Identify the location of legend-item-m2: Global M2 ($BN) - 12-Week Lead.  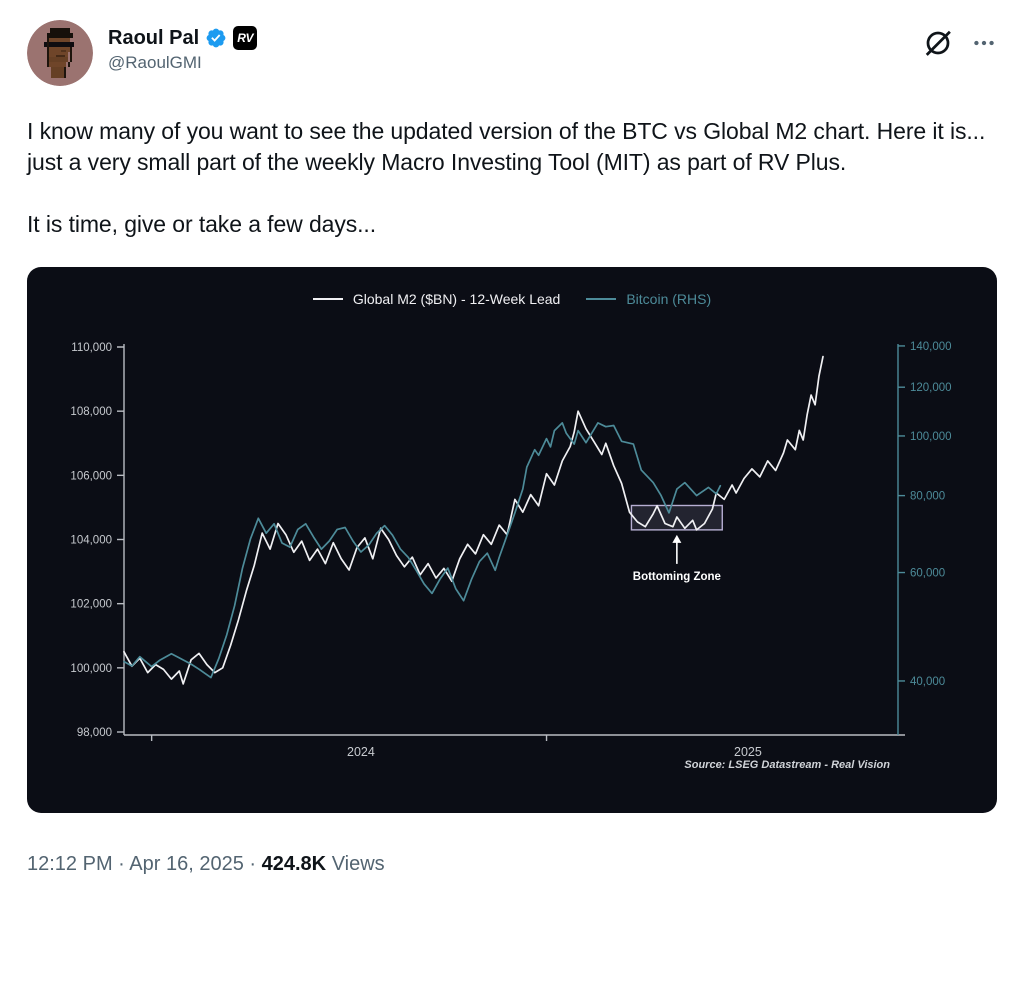
(436, 299).